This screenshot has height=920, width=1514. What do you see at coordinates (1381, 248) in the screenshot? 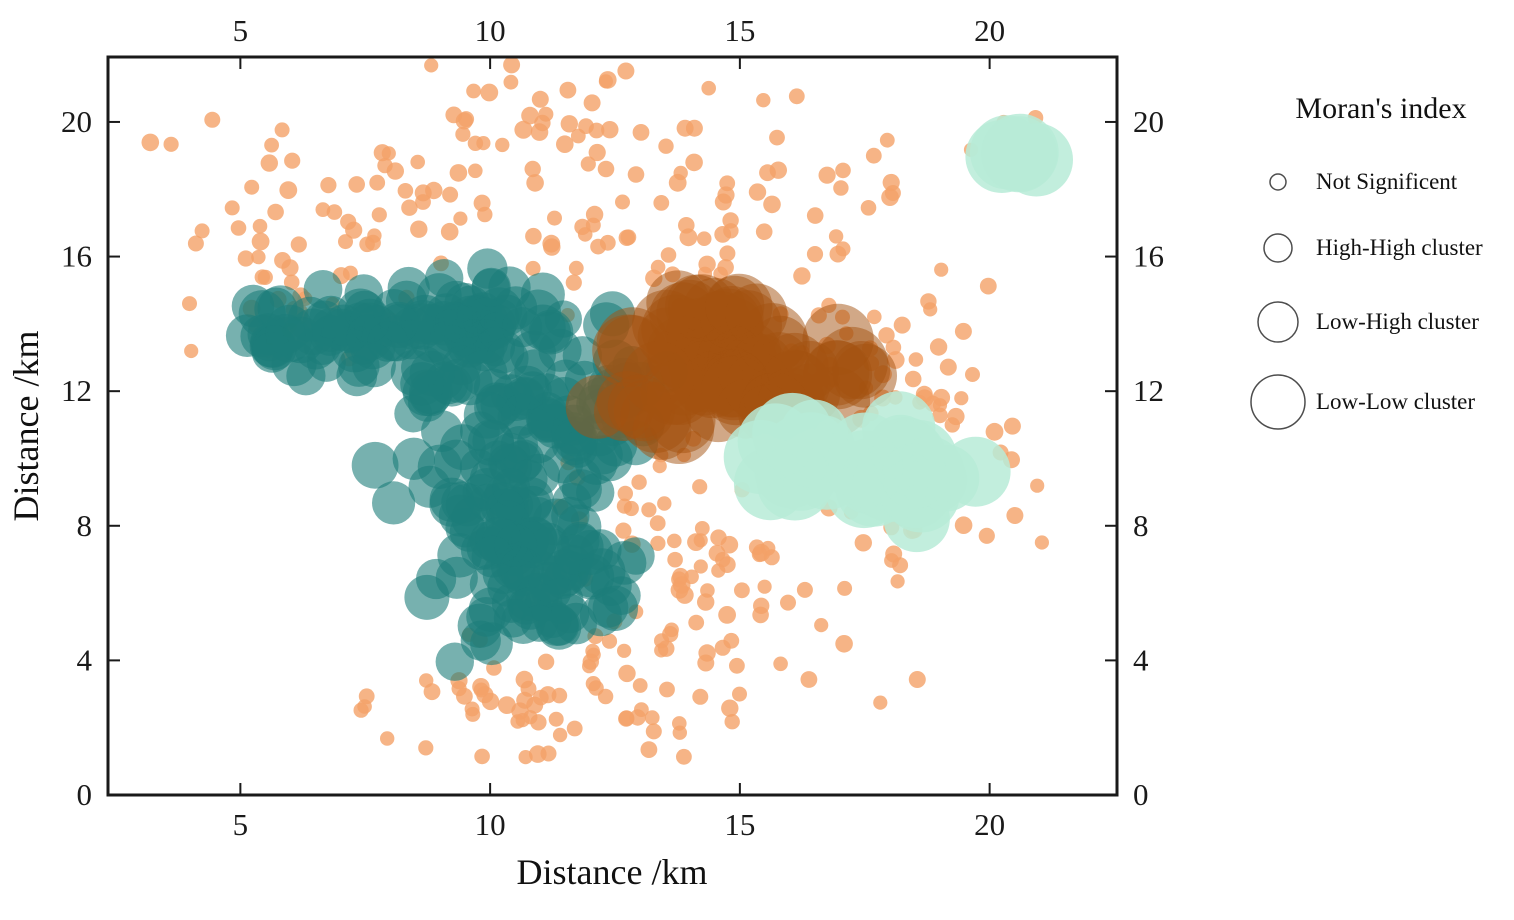
I see `legend-item-high-high: High-High cluster` at bounding box center [1381, 248].